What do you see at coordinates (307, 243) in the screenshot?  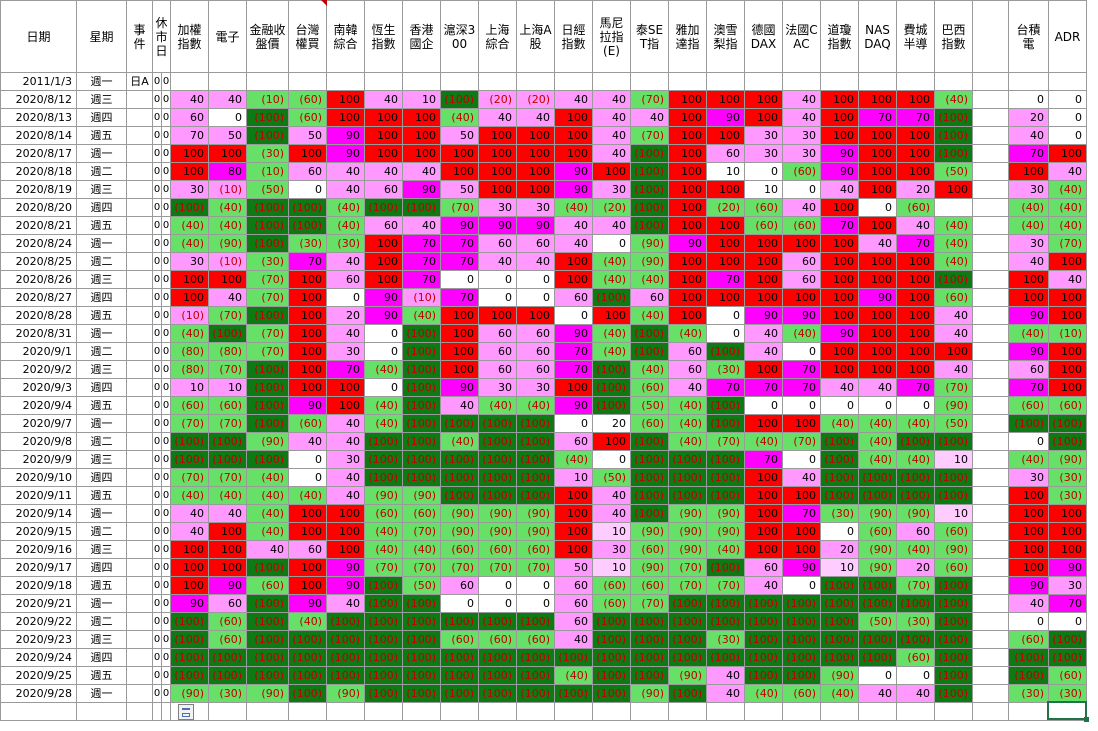 I see `value-cell: (30)` at bounding box center [307, 243].